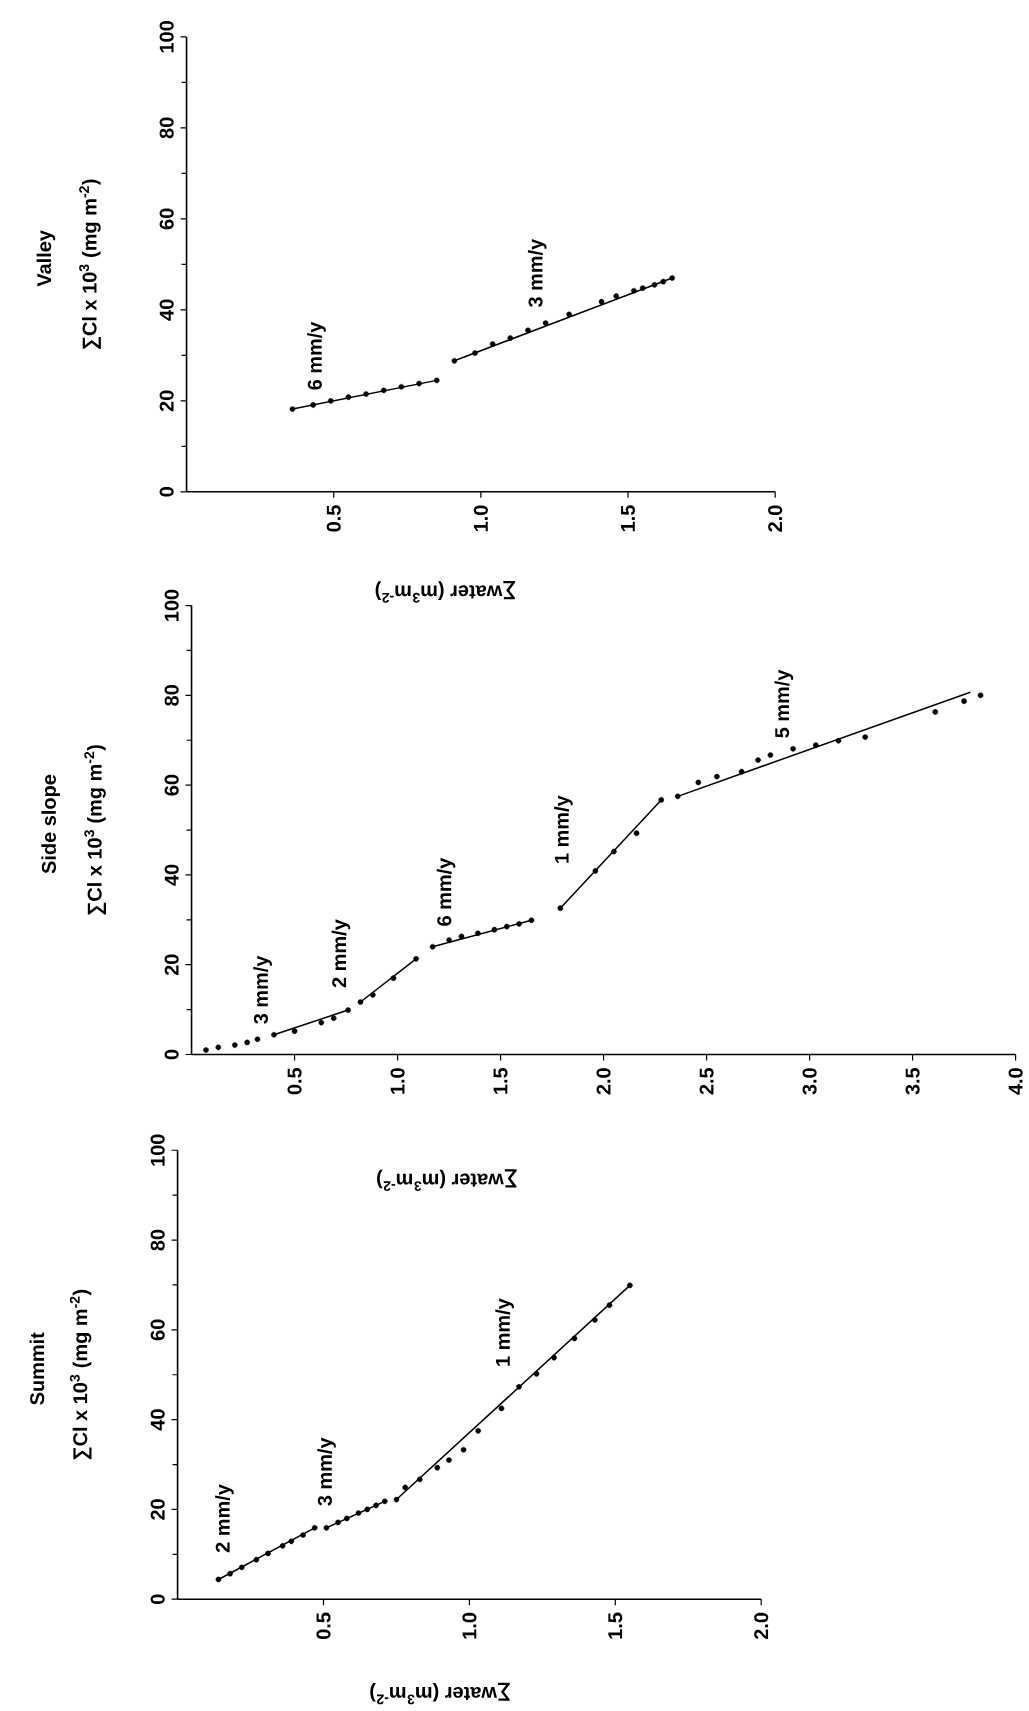  What do you see at coordinates (171, 695) in the screenshot?
I see `y-tick-label: 80` at bounding box center [171, 695].